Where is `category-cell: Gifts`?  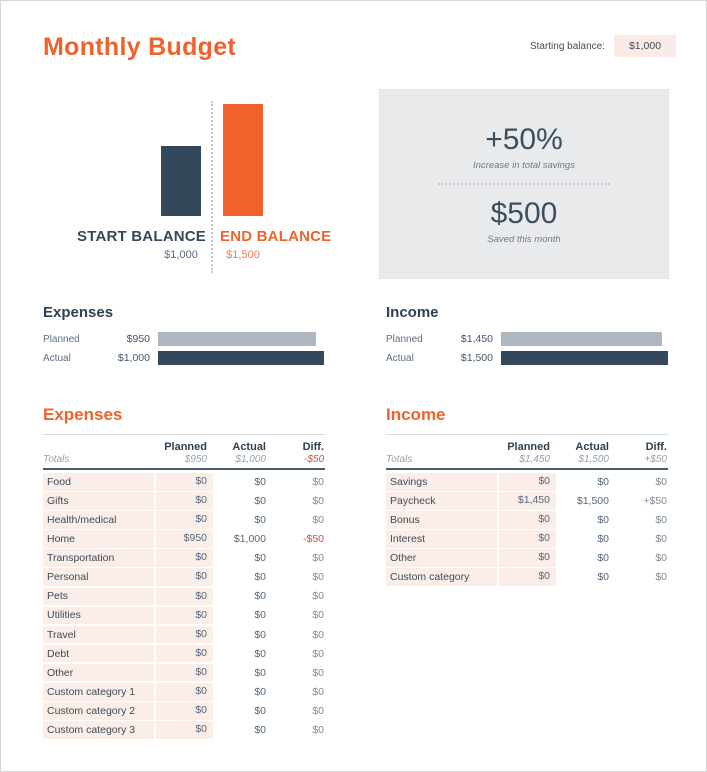 category-cell: Gifts is located at coordinates (99, 501).